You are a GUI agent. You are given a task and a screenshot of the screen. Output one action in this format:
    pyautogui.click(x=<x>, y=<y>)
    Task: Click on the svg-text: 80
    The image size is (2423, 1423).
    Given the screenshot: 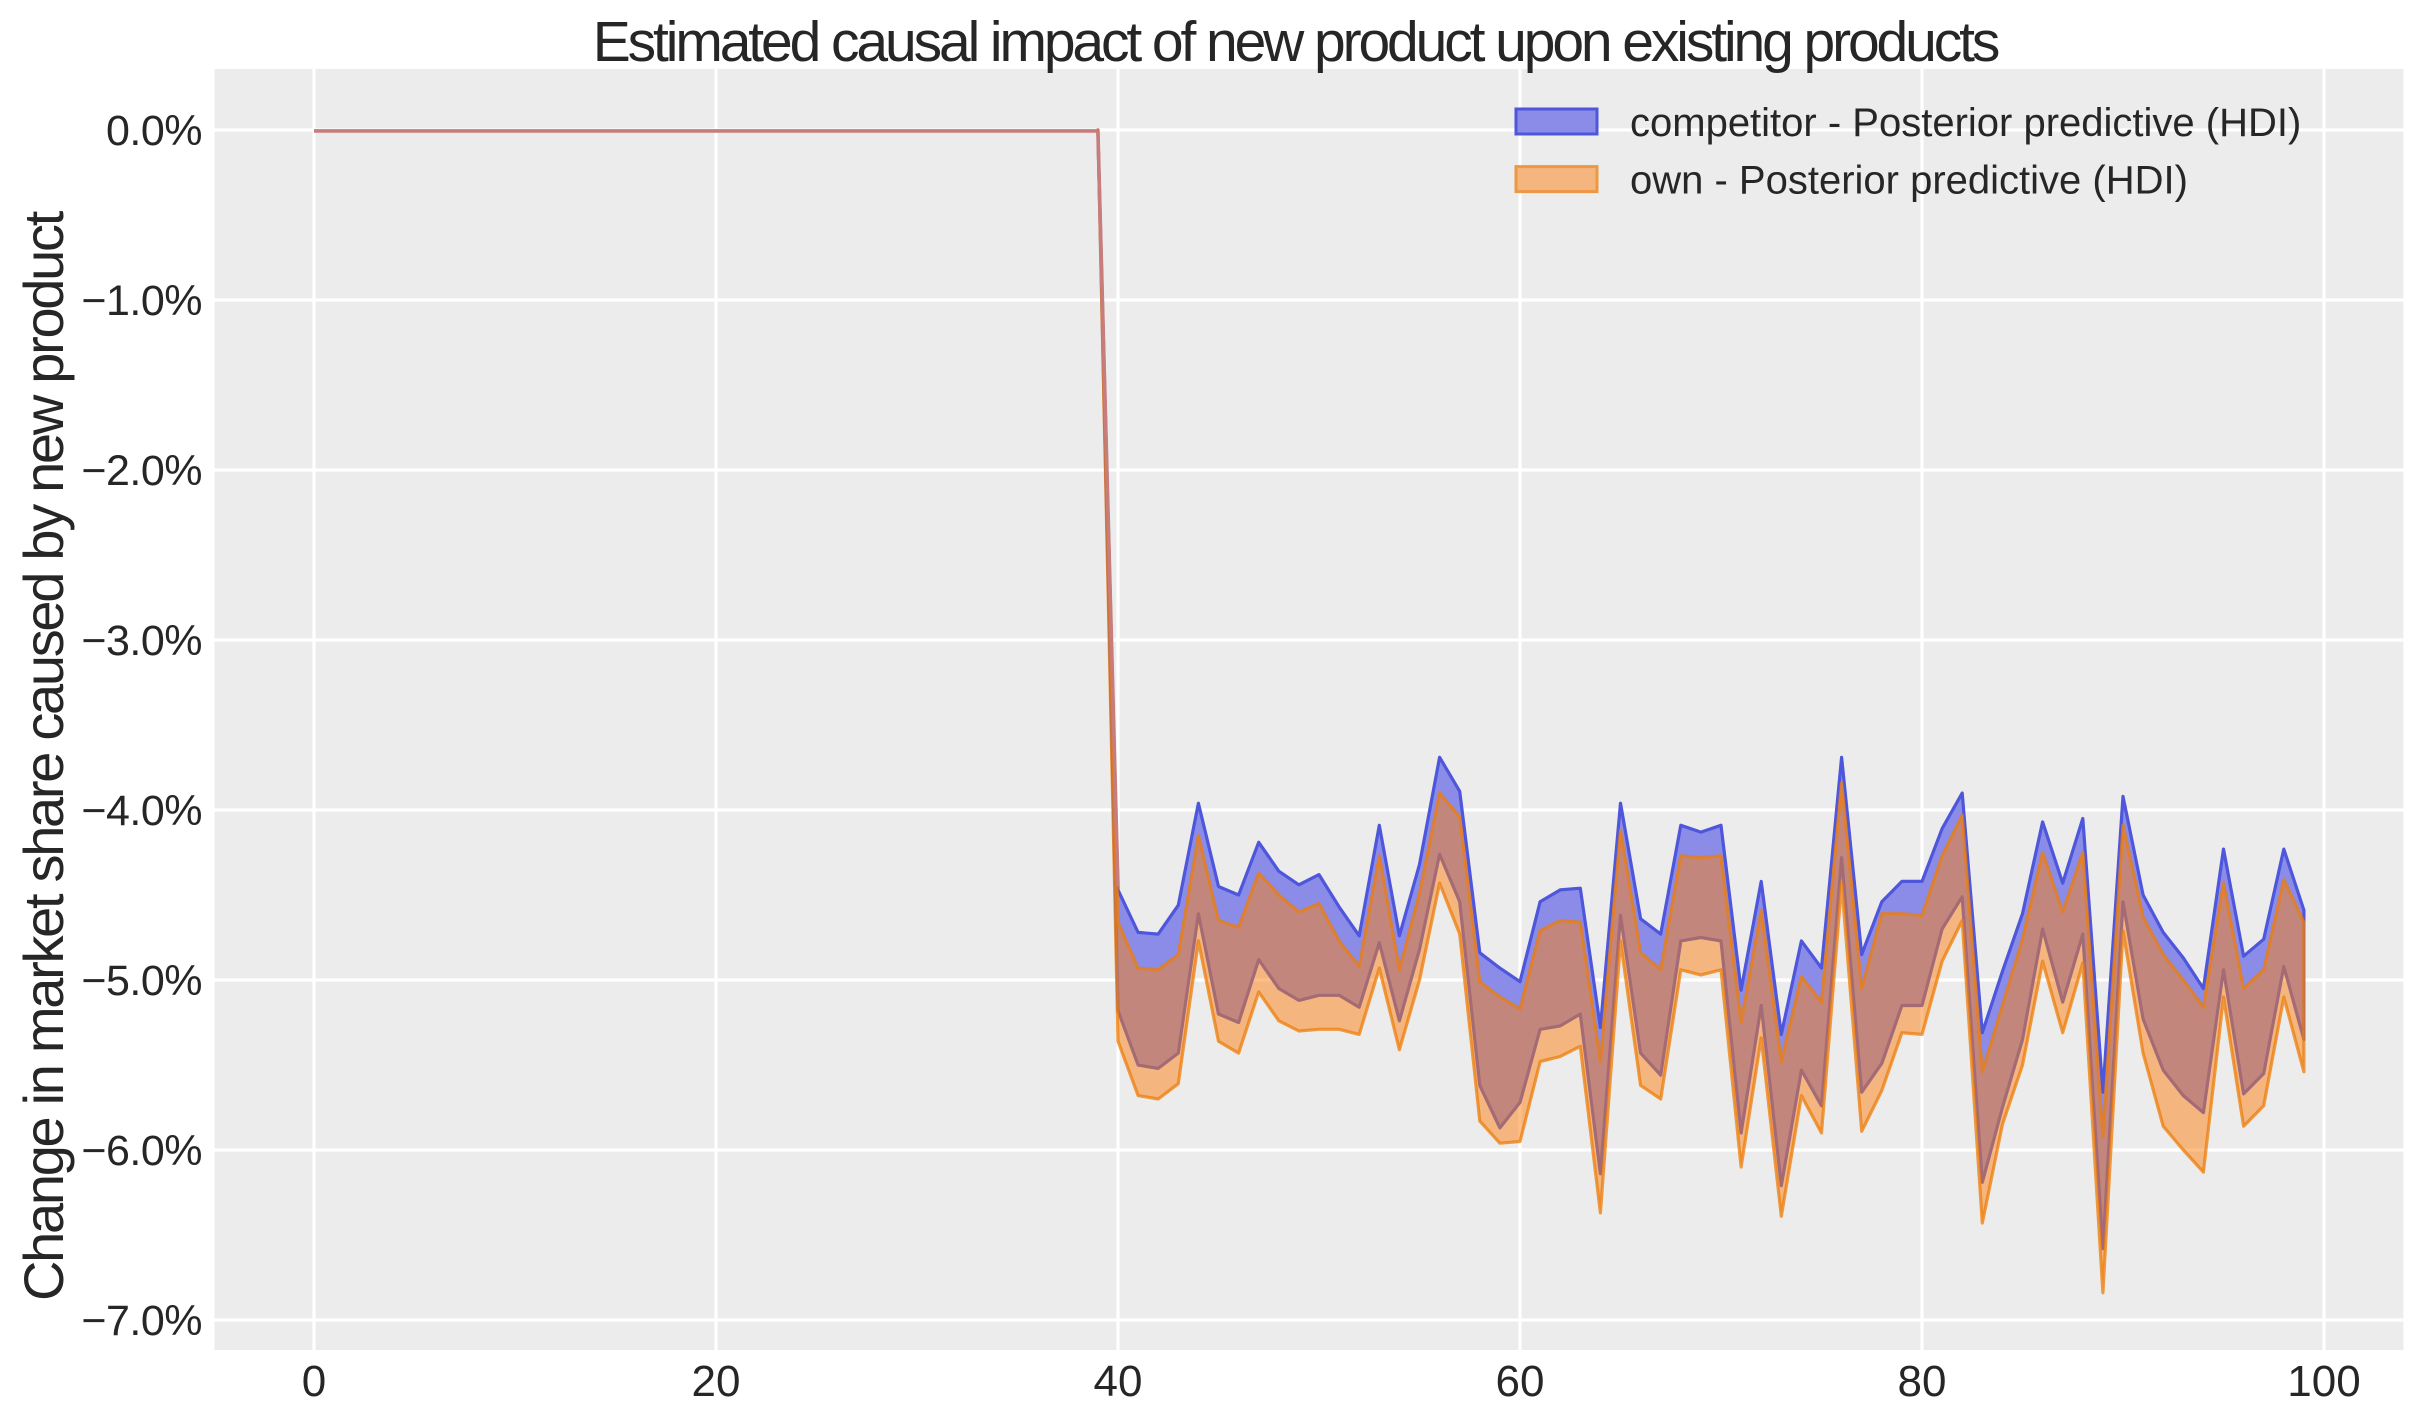 What is the action you would take?
    pyautogui.click(x=1922, y=1381)
    